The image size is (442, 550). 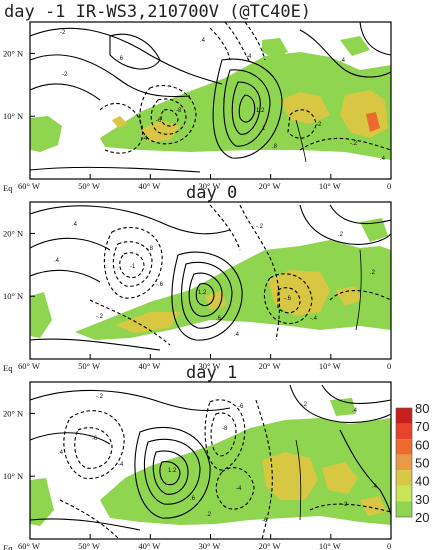 I want to click on y-tick-label: Eq, so click(x=8, y=546).